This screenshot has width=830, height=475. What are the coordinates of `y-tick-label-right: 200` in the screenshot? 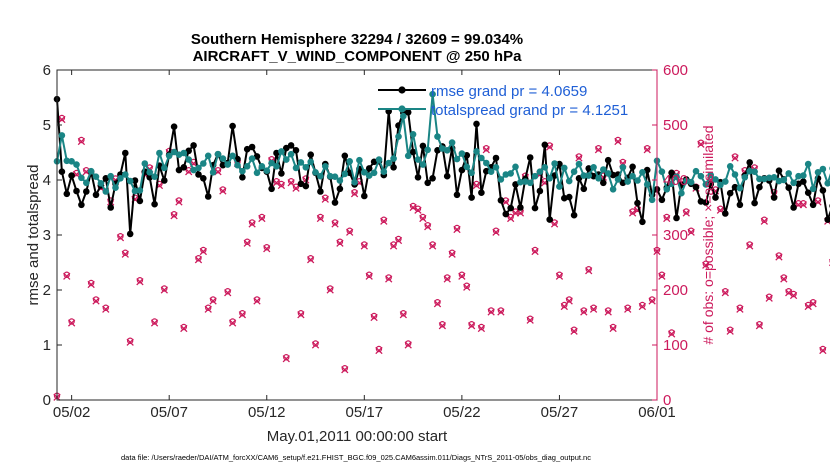 It's located at (675, 290).